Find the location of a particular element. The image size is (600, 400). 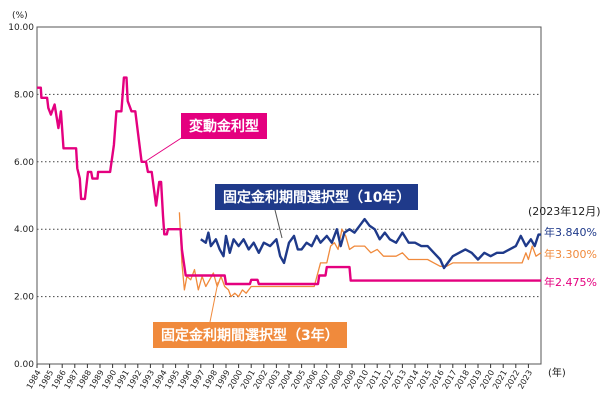

y-tick-label: 10.00 is located at coordinates (21, 28).